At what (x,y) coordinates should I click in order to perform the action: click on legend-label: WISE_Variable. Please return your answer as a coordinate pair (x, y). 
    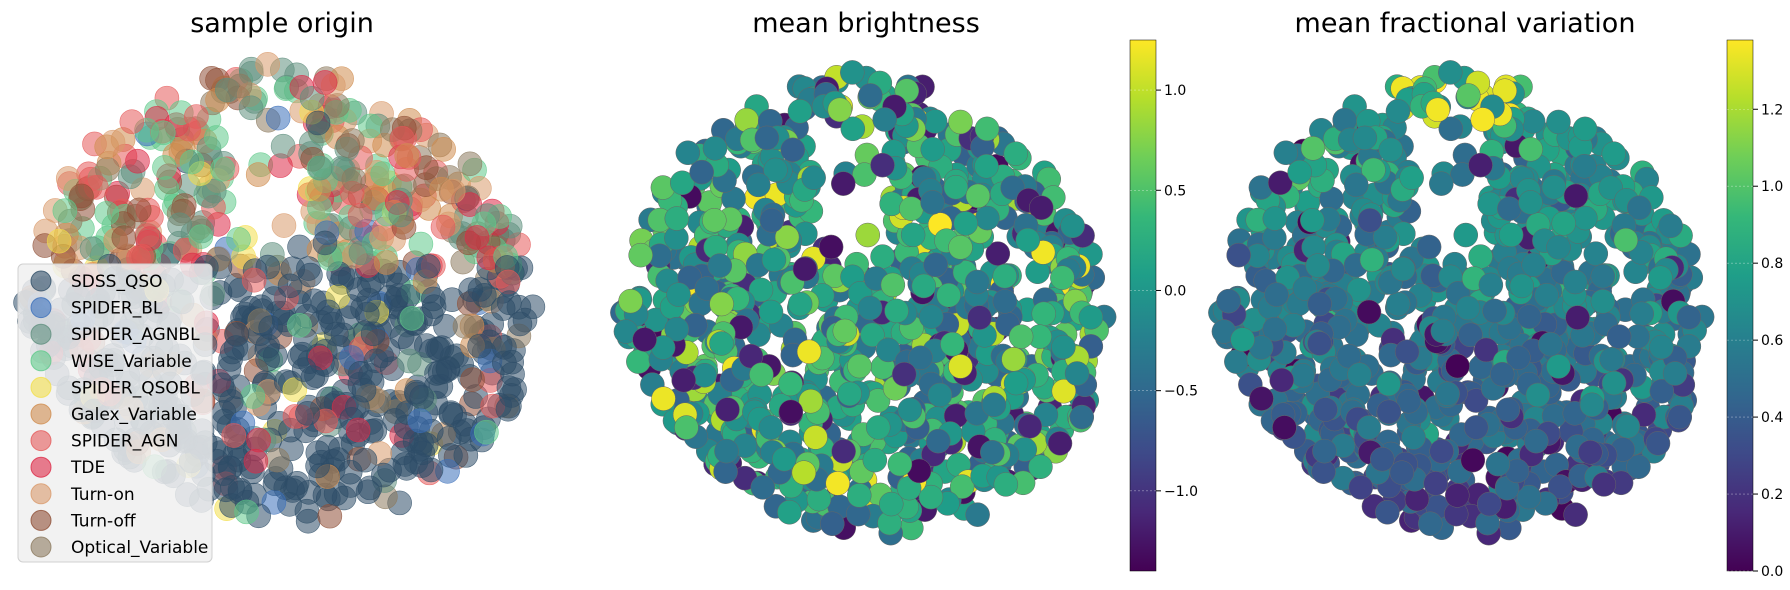
    Looking at the image, I should click on (131, 362).